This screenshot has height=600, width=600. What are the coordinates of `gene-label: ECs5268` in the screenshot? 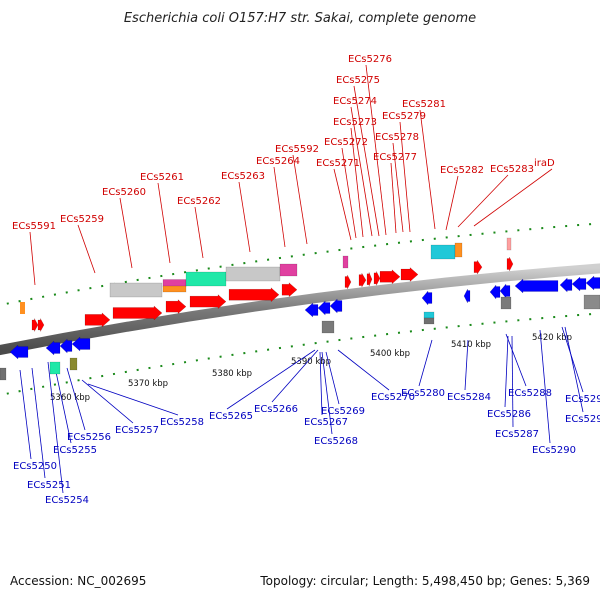 It's located at (336, 441).